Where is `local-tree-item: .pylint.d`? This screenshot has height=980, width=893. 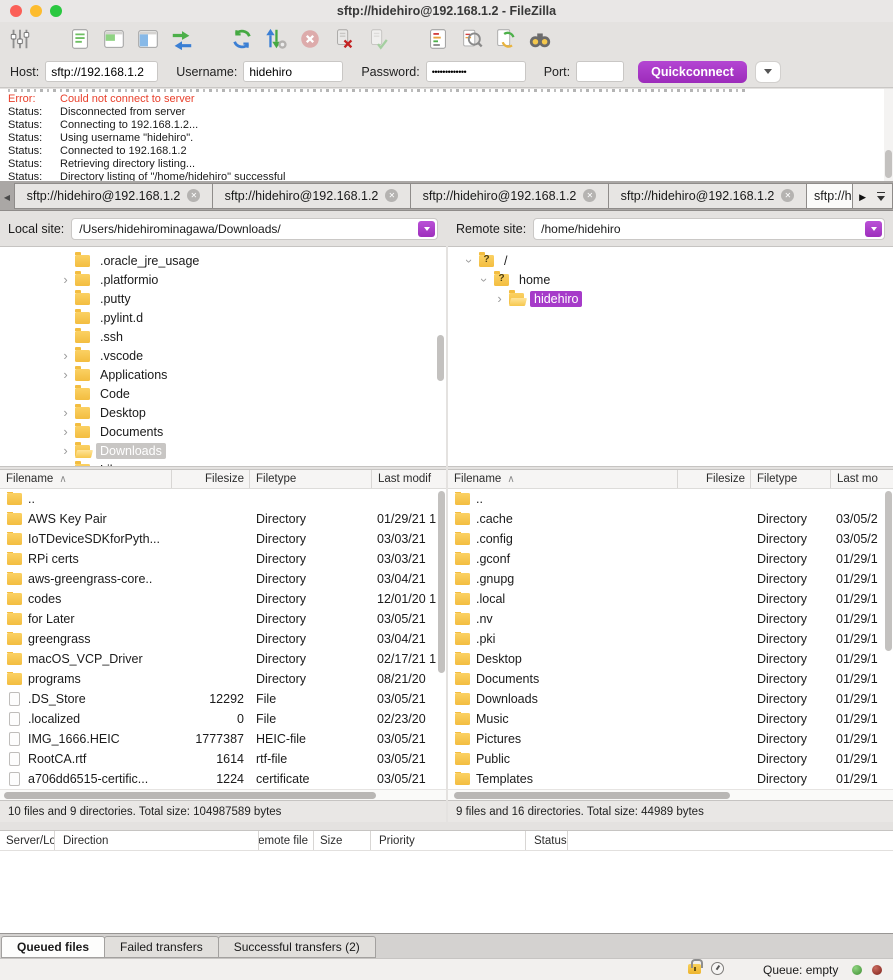 local-tree-item: .pylint.d is located at coordinates (223, 317).